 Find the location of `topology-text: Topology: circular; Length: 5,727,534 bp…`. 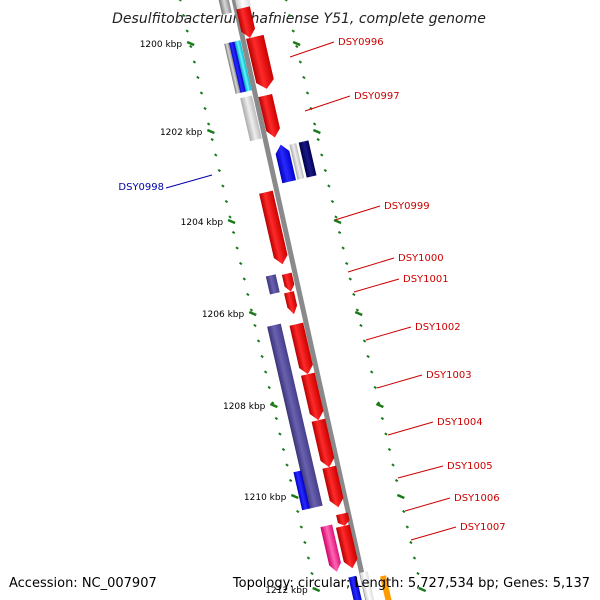

topology-text: Topology: circular; Length: 5,727,534 bp… is located at coordinates (411, 583).